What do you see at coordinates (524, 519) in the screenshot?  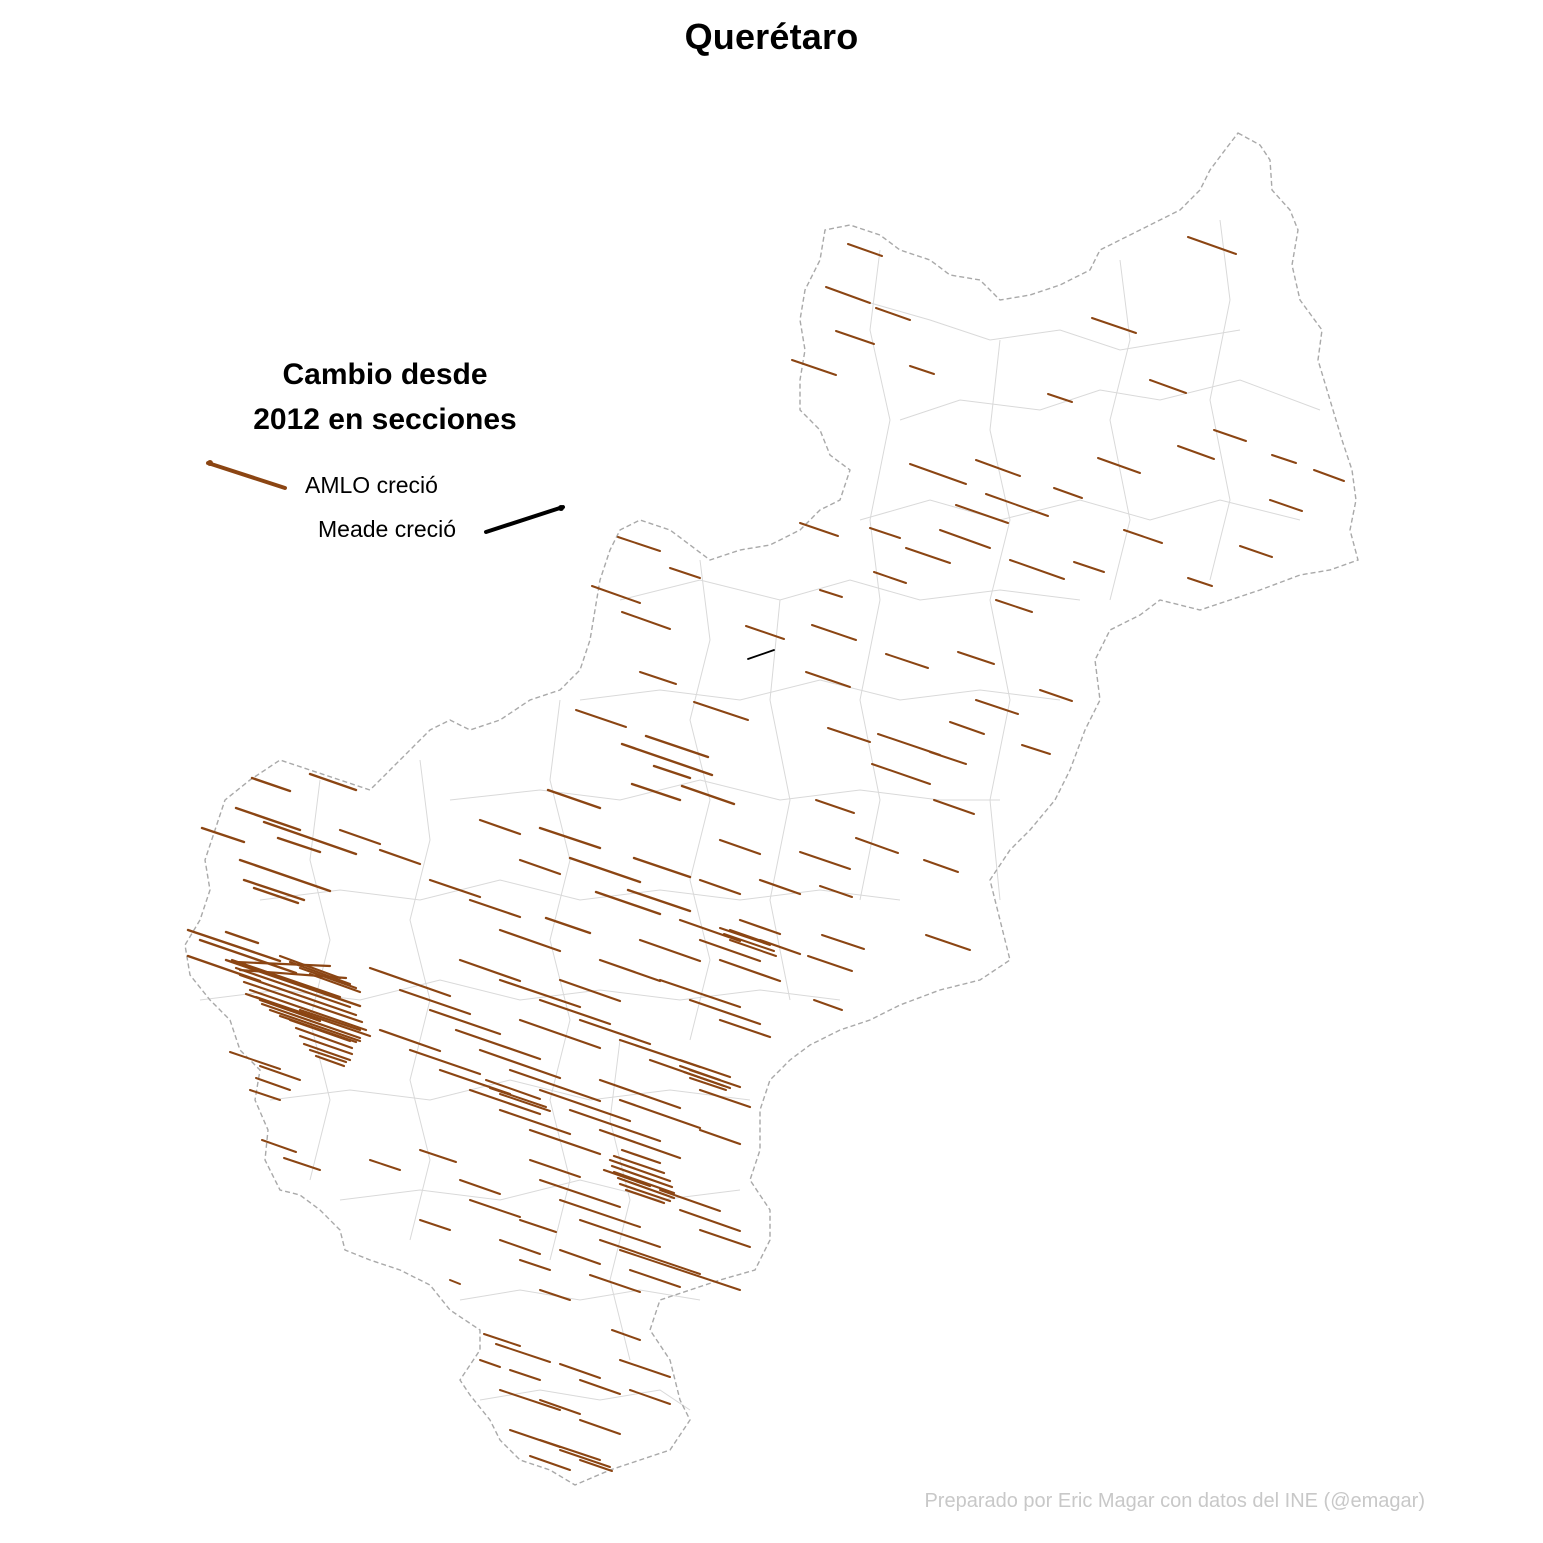 I see `legend-meade-line` at bounding box center [524, 519].